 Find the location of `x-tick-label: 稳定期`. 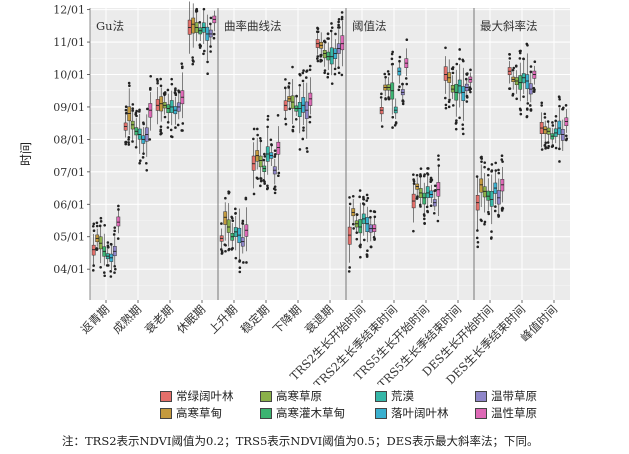

x-tick-label: 稳定期 is located at coordinates (255, 319).